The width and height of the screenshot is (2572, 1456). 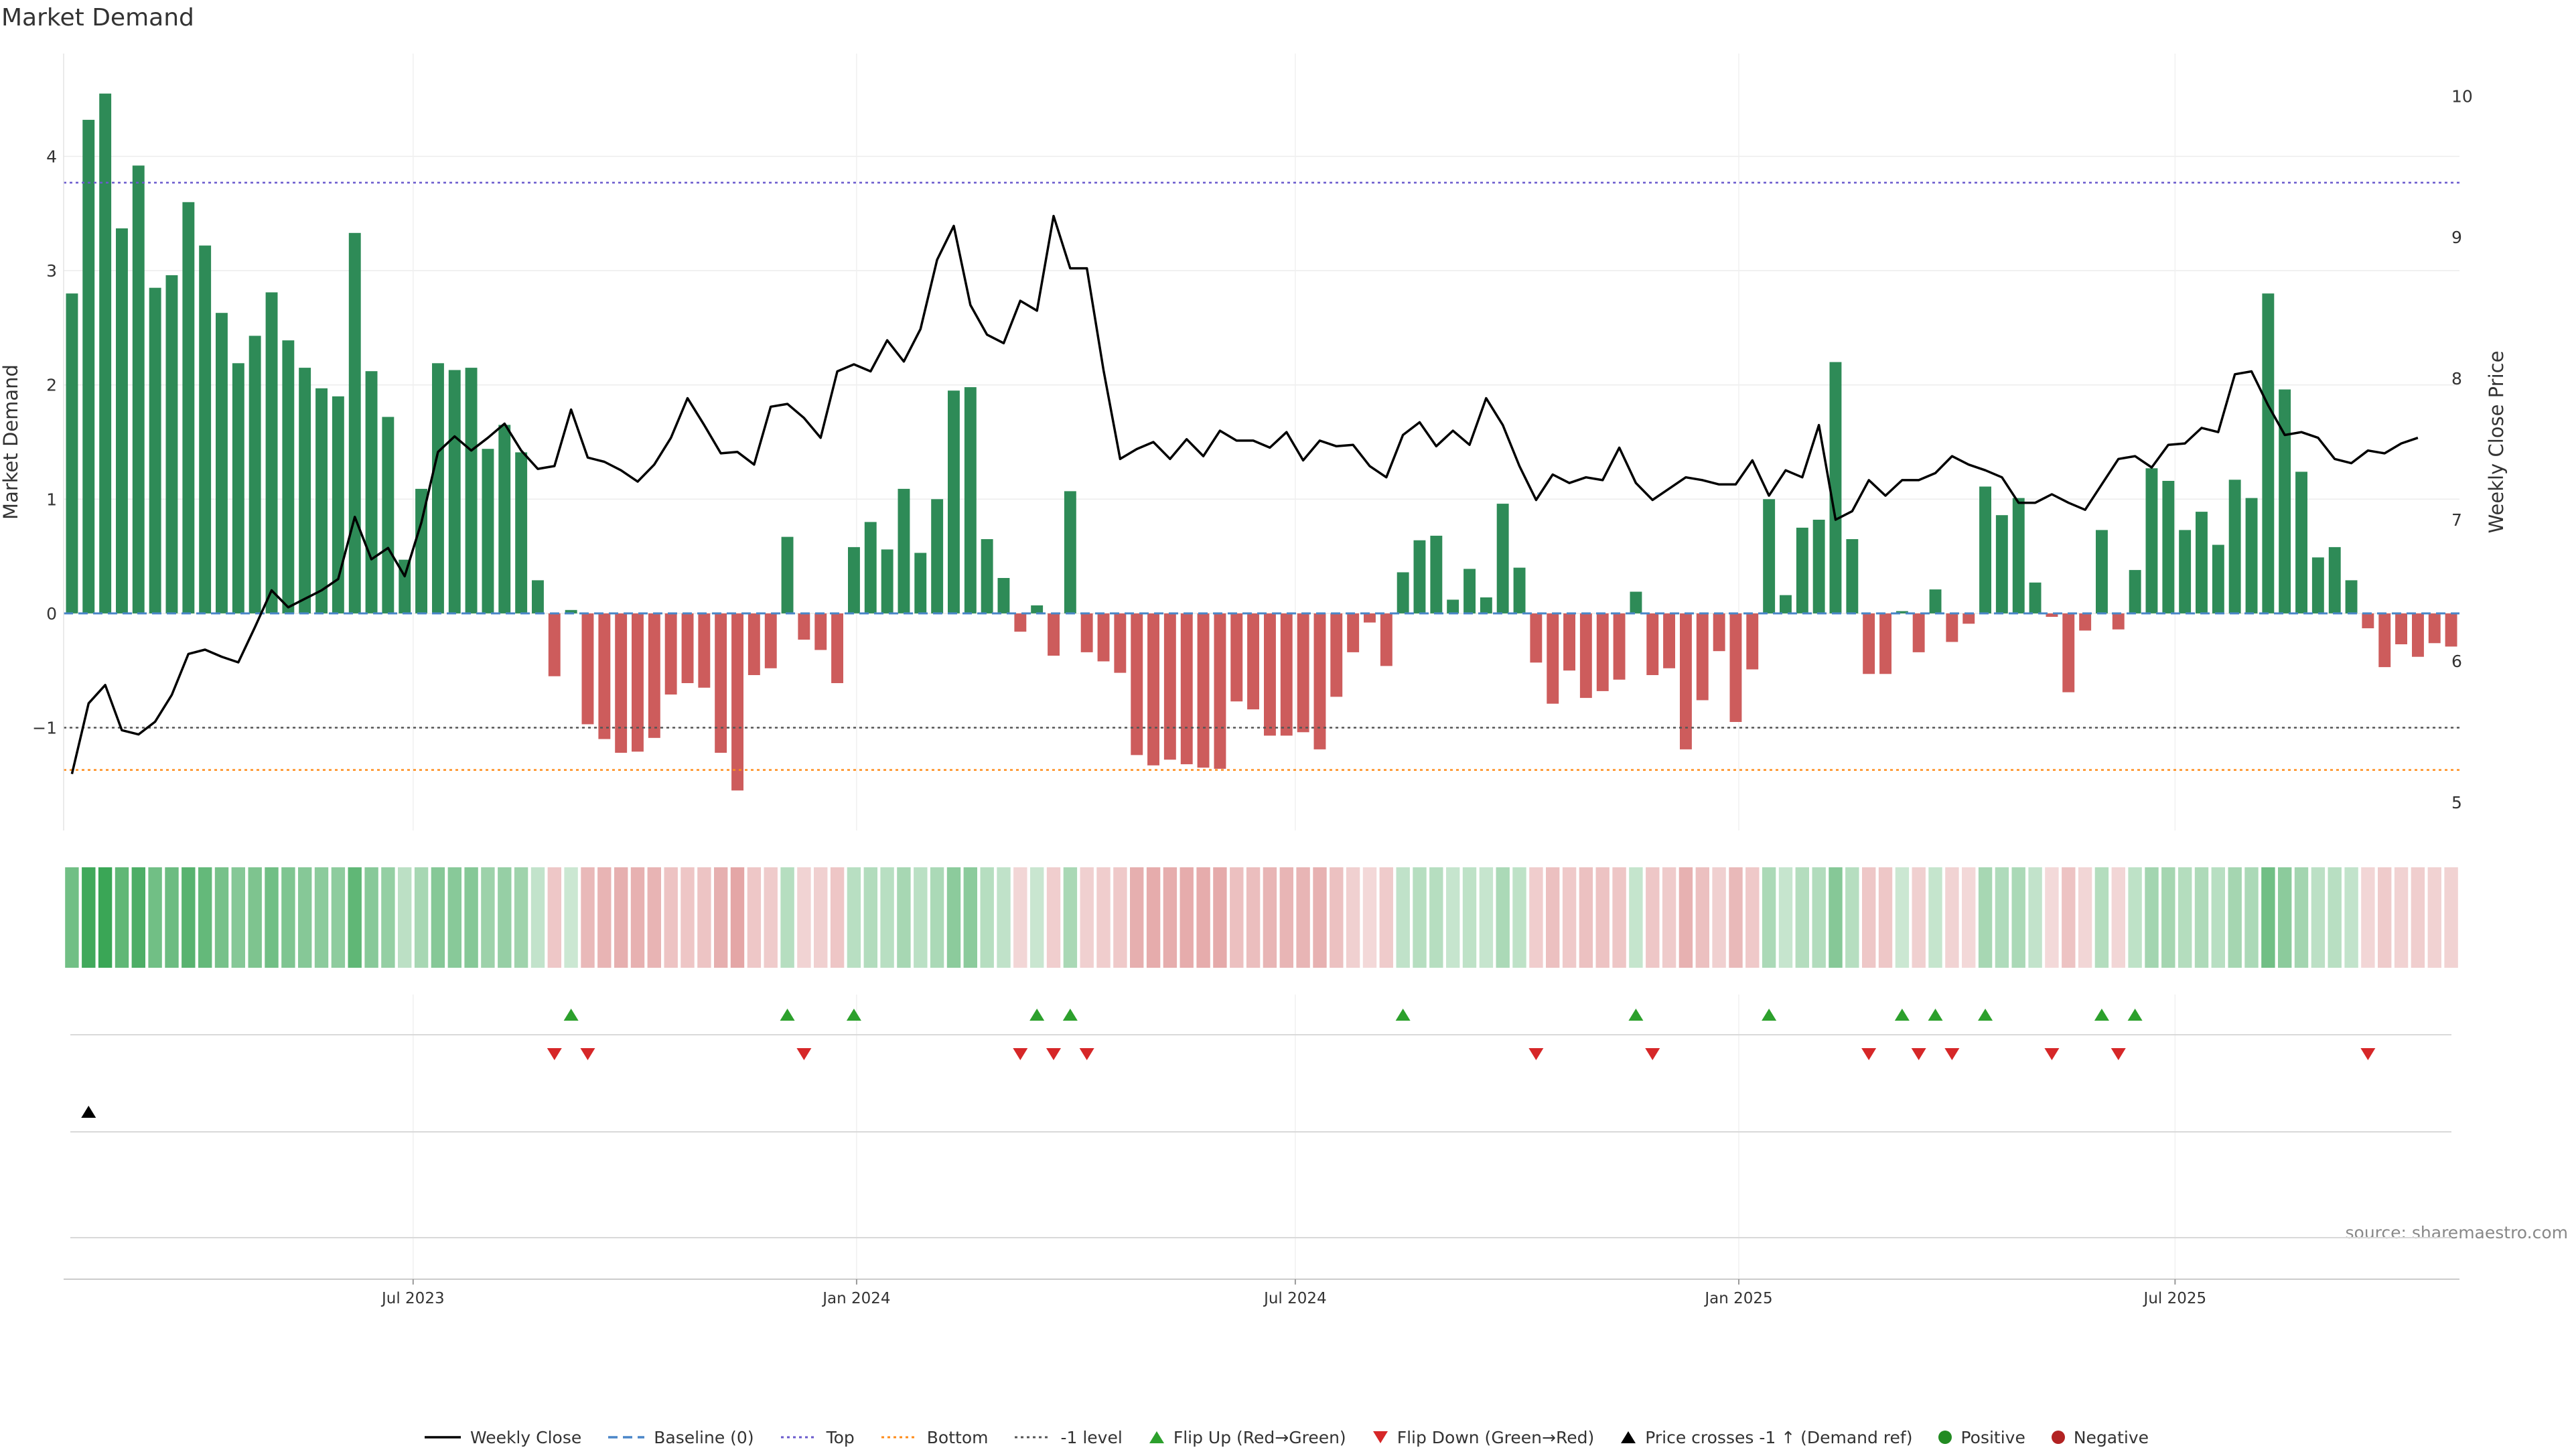 I want to click on signals-layer, so click(x=1260, y=1123).